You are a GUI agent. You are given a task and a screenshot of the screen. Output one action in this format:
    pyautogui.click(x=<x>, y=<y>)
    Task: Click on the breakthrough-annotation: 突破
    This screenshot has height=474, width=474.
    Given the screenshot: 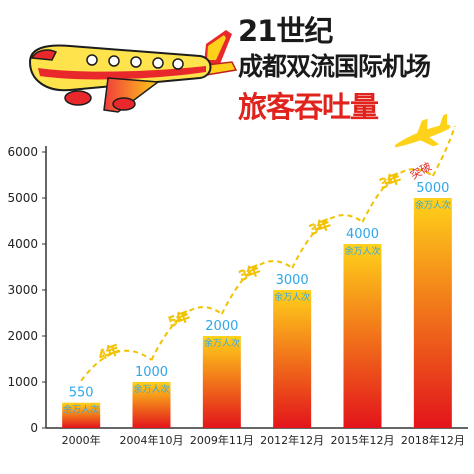 What is the action you would take?
    pyautogui.click(x=421, y=170)
    